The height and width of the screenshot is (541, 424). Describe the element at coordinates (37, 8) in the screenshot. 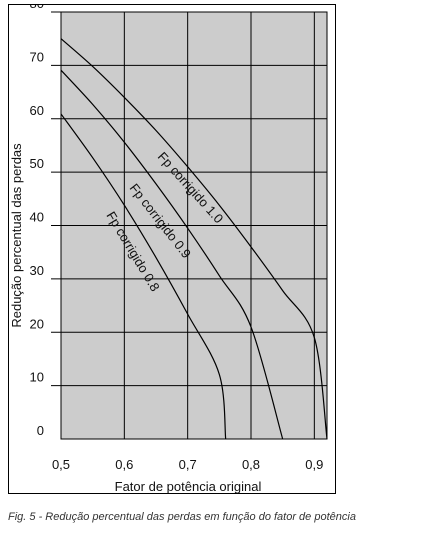

I see `y-tick-label: 80` at that location.